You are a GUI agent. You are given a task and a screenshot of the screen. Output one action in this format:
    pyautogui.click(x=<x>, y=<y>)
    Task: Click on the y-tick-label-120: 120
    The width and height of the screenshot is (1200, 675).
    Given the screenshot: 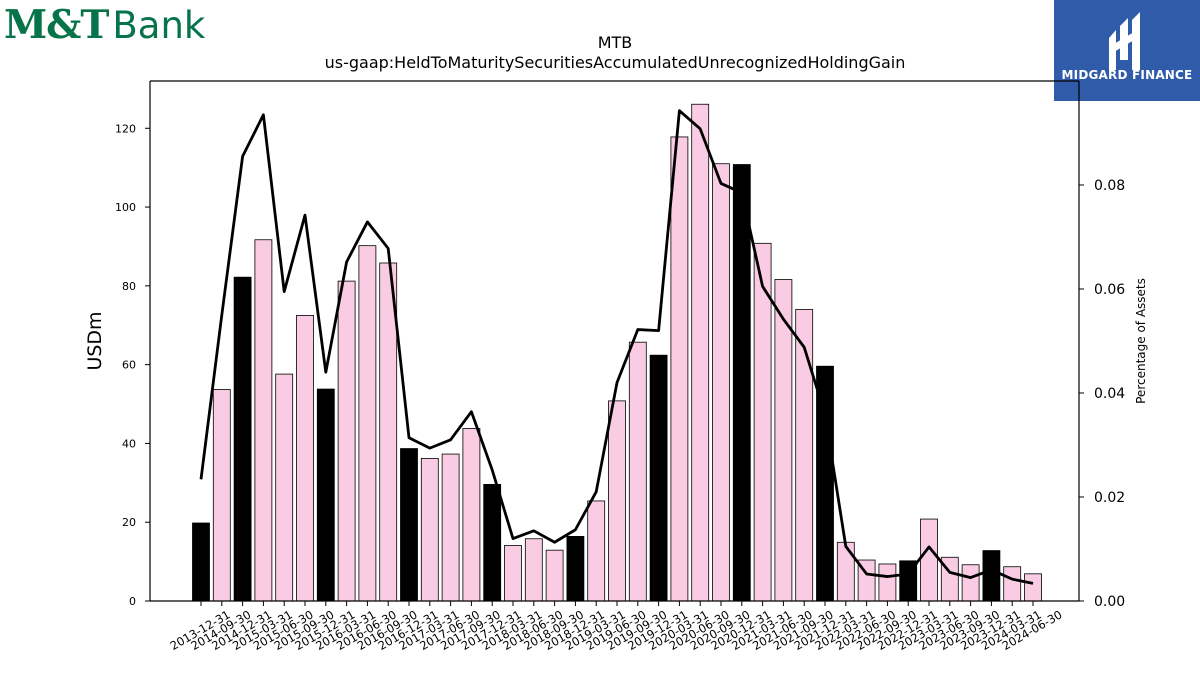 What is the action you would take?
    pyautogui.click(x=125, y=128)
    